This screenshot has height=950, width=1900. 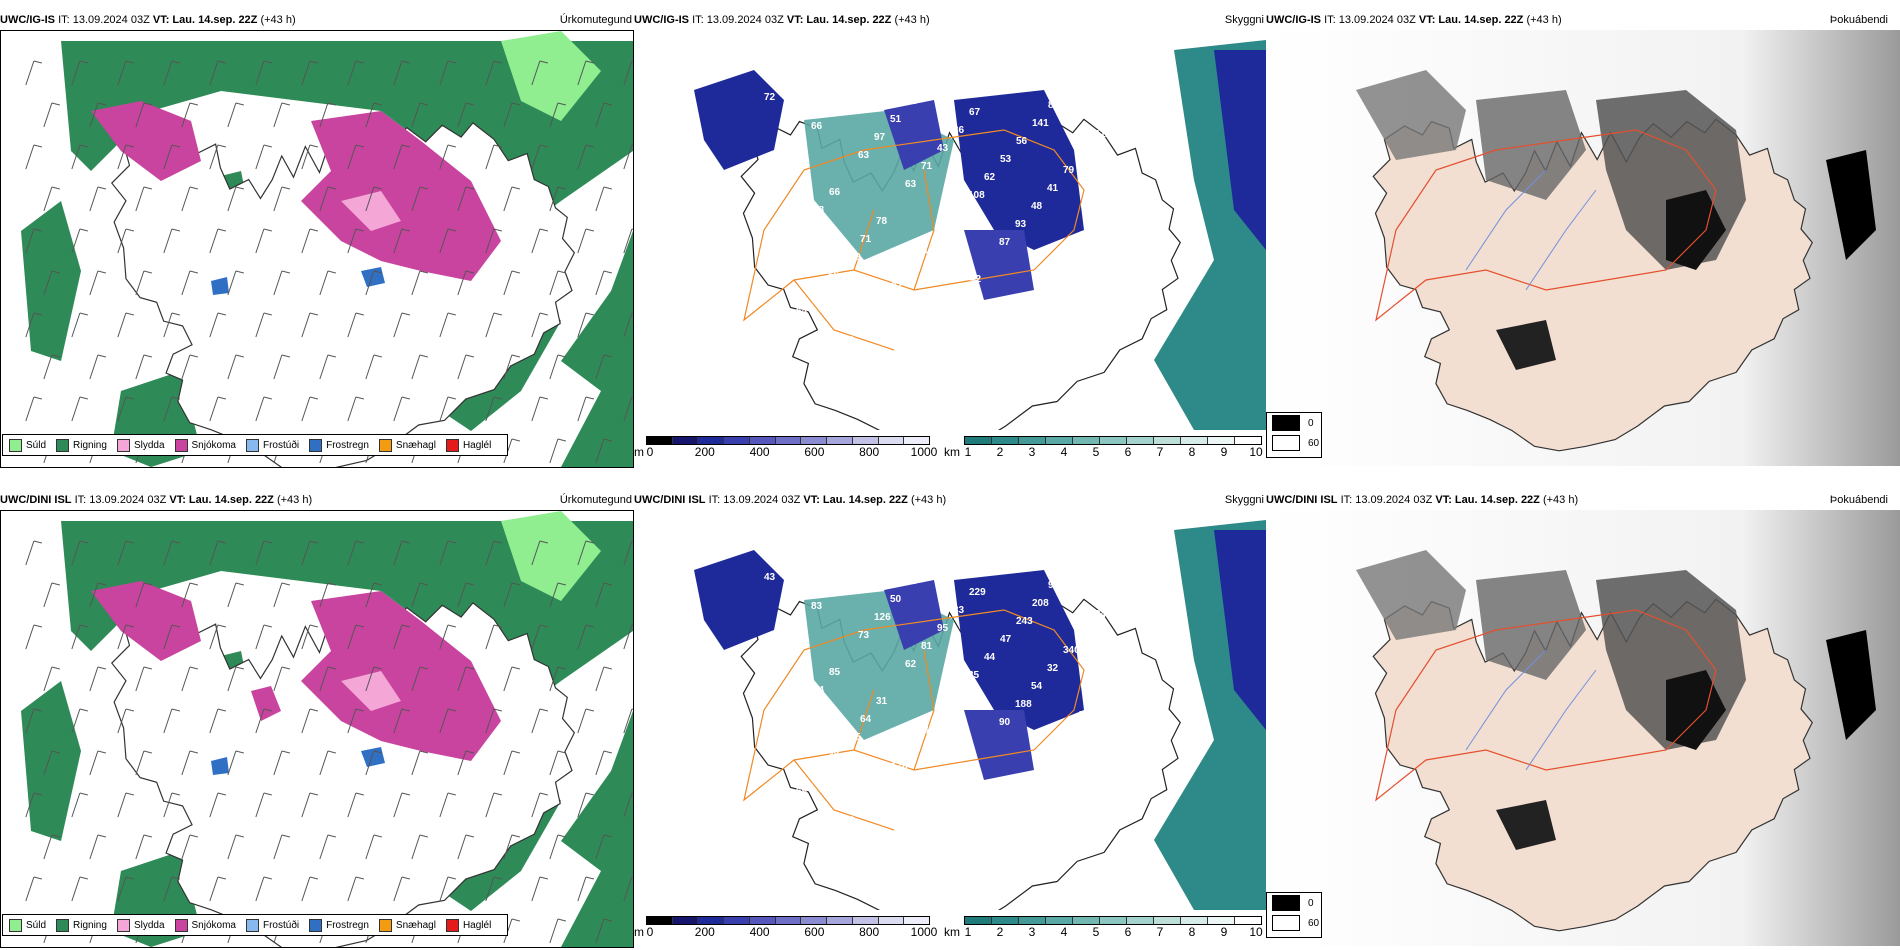 What do you see at coordinates (1103, 614) in the screenshot?
I see `cloudbase-value-label: 942` at bounding box center [1103, 614].